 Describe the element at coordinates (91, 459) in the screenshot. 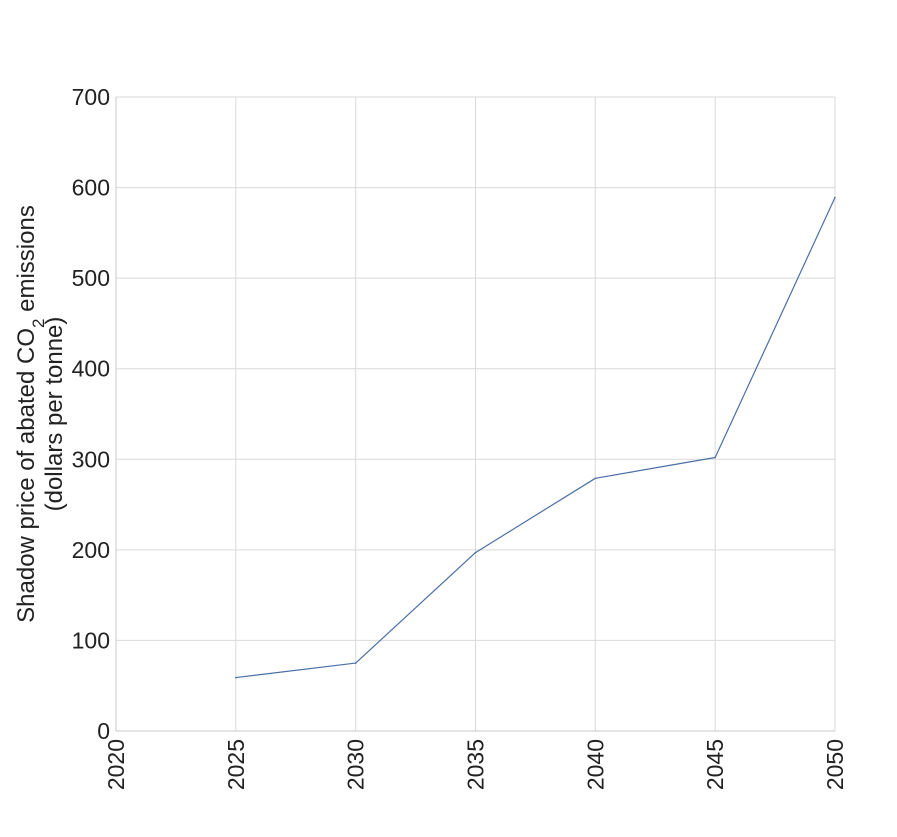

I see `y-tick-label: 300` at that location.